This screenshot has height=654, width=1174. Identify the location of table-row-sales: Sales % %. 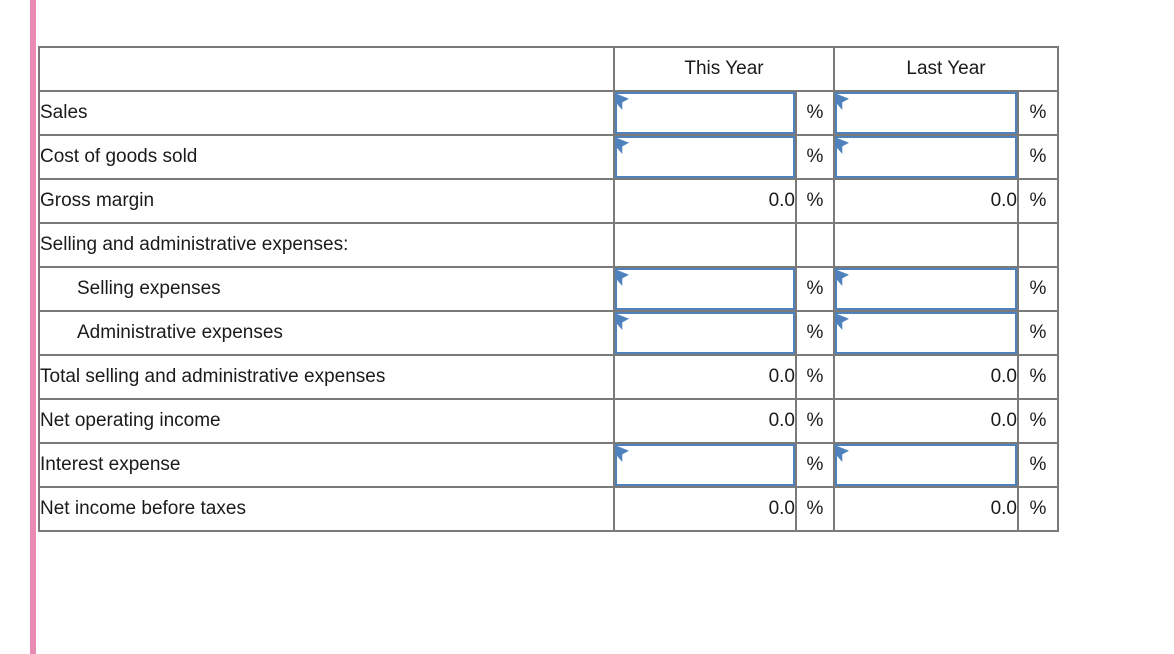
(548, 113).